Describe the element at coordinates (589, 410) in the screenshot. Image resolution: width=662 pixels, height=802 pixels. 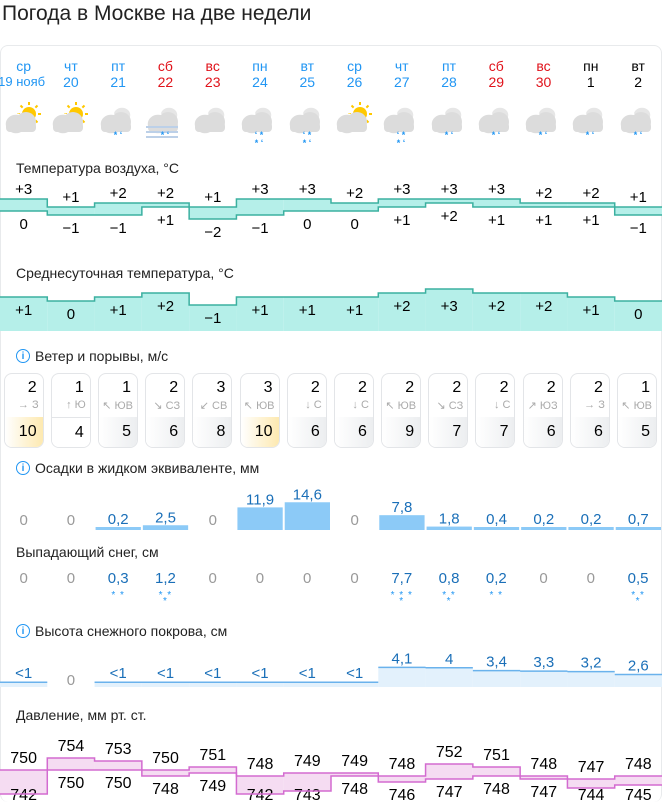
I see `wind-card: 2 → З 6` at that location.